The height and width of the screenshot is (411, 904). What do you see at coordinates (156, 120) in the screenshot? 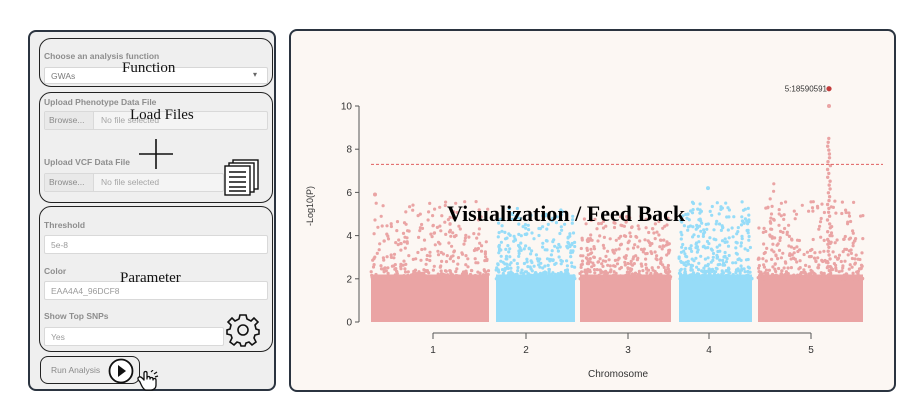
I see `phenotype-file-input: Browse... No file selected` at bounding box center [156, 120].